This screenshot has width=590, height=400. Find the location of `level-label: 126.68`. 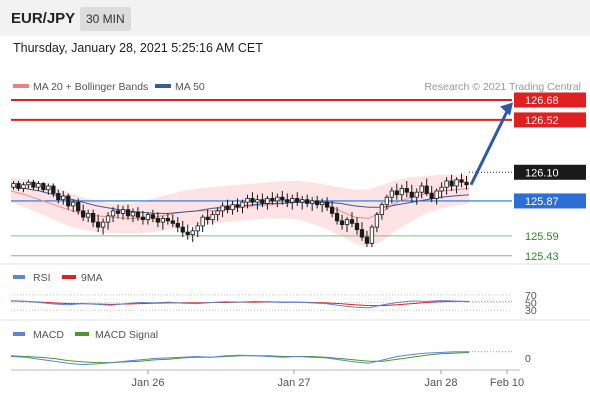

level-label: 126.68 is located at coordinates (542, 101).